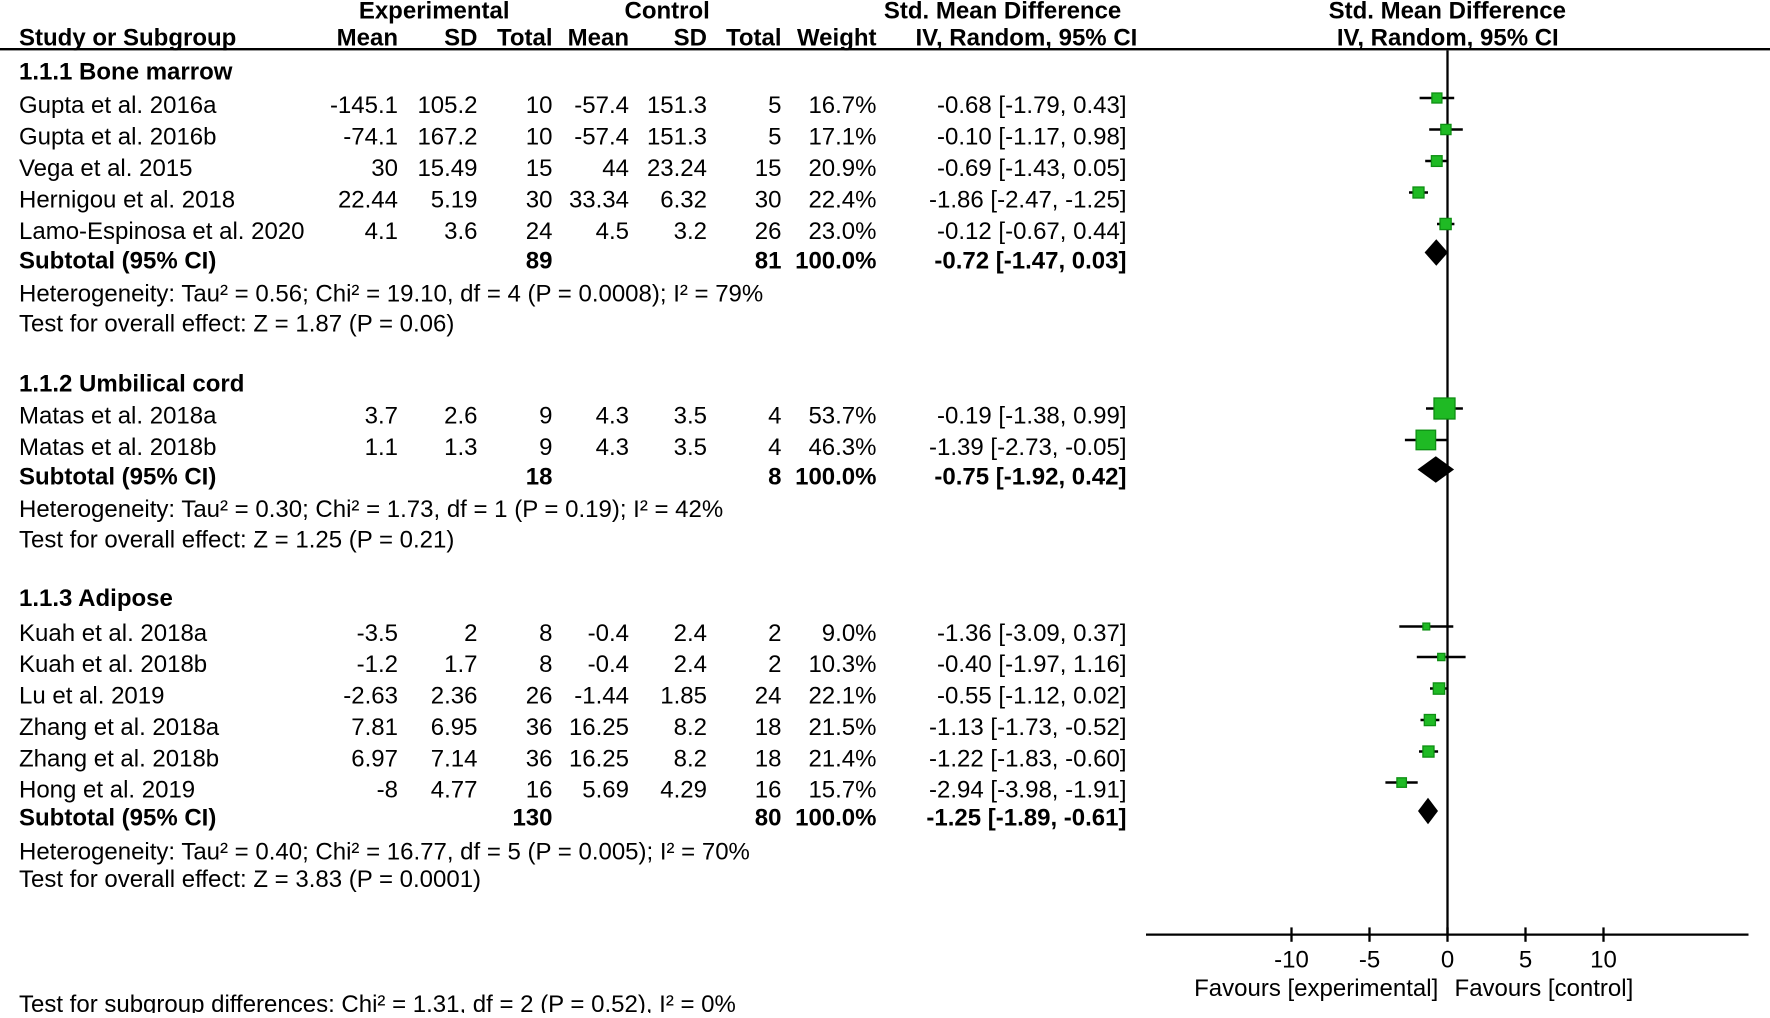 Image resolution: width=1770 pixels, height=1018 pixels. Describe the element at coordinates (683, 790) in the screenshot. I see `svg-text: 4.29` at that location.